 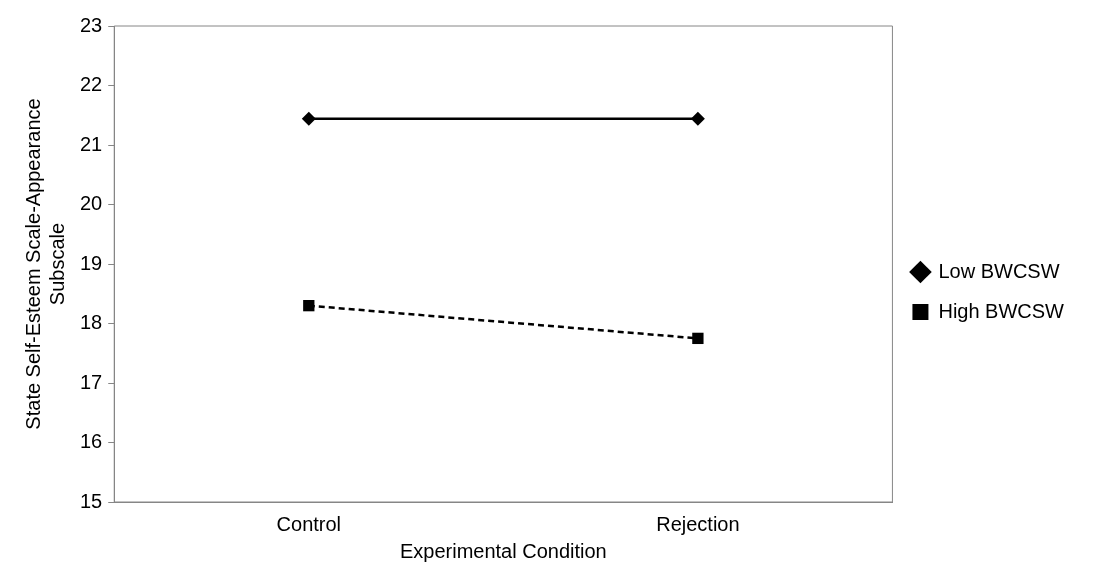 What do you see at coordinates (91, 24) in the screenshot?
I see `y-tick-label: 23` at bounding box center [91, 24].